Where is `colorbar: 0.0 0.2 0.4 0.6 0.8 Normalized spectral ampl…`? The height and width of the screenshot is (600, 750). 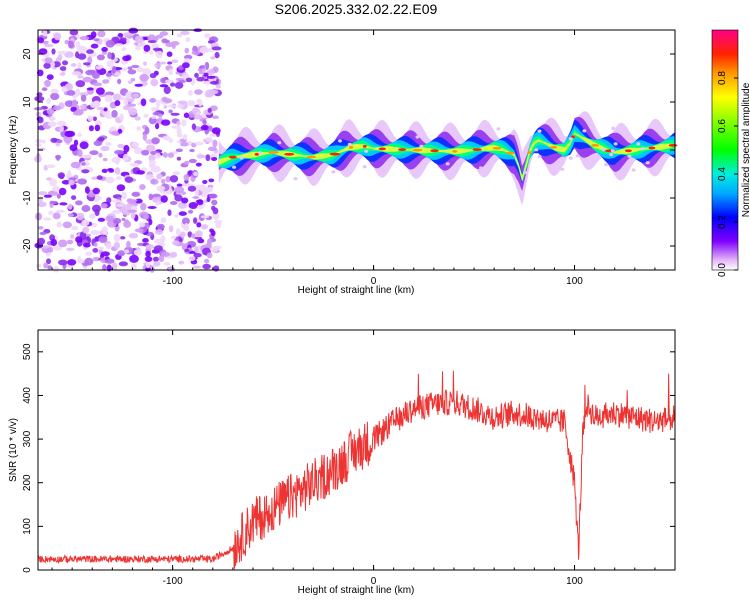 colorbar: 0.0 0.2 0.4 0.6 0.8 Normalized spectral ampl… is located at coordinates (730, 153).